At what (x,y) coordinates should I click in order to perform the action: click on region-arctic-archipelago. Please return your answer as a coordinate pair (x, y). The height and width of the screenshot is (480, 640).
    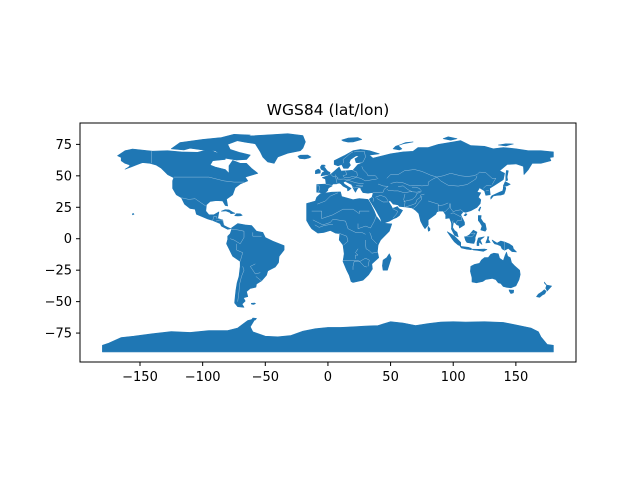
    Looking at the image, I should click on (211, 147).